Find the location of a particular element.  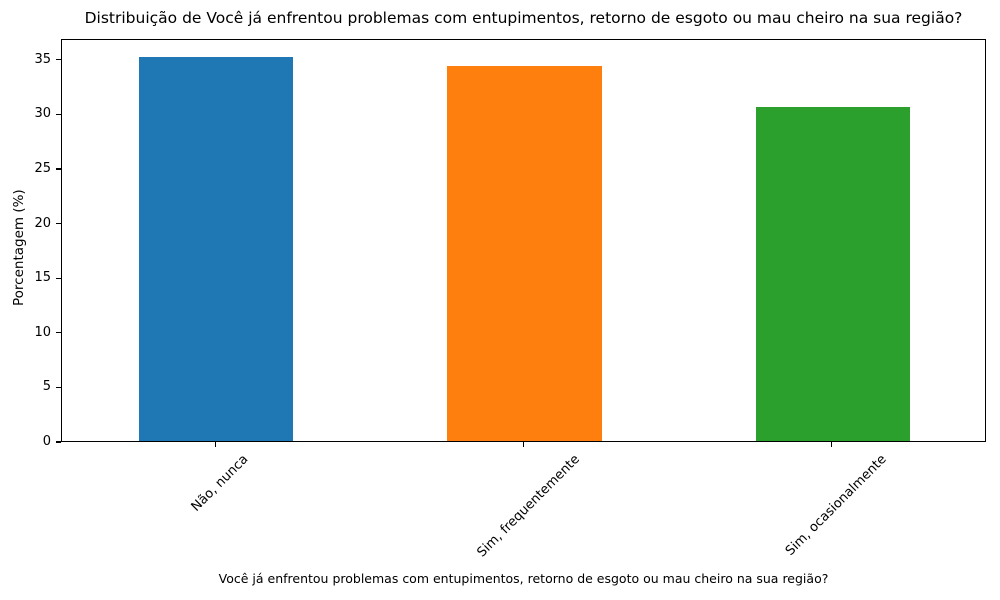

x-tick-mark-sim-frequentemente is located at coordinates (523, 444).